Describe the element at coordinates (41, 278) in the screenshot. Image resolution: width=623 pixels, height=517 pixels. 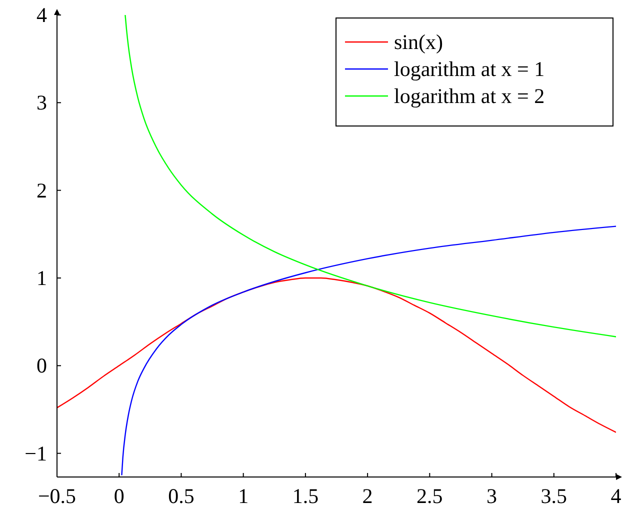
I see `y-tick-label: 1` at that location.